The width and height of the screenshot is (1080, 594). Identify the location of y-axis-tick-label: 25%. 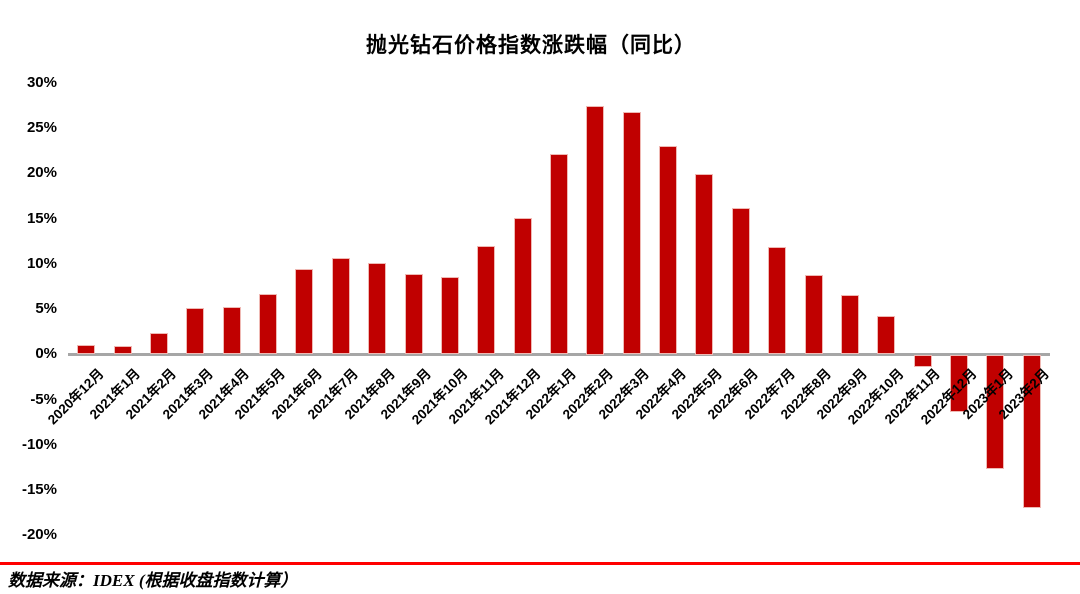
(41, 127).